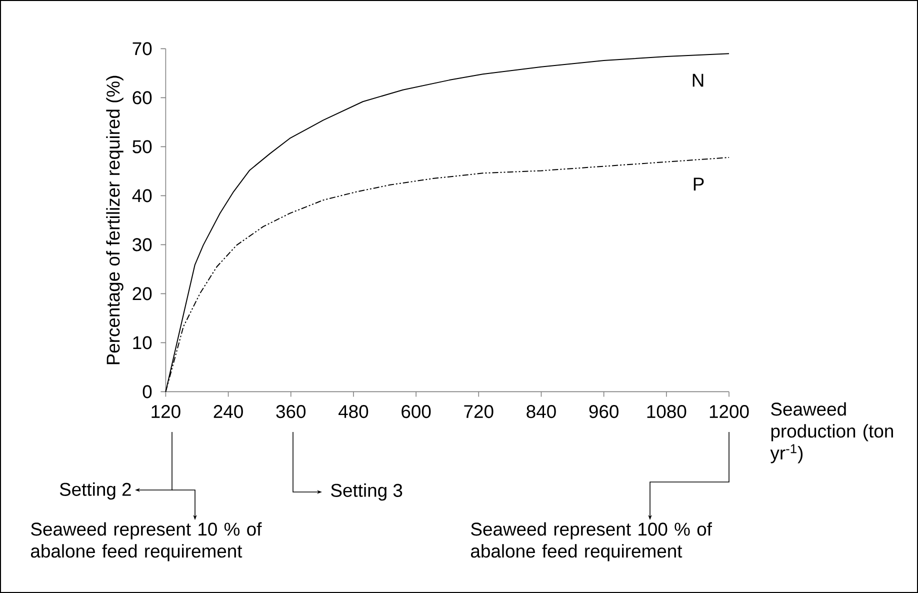  Describe the element at coordinates (479, 411) in the screenshot. I see `x-tick-label: 720` at that location.